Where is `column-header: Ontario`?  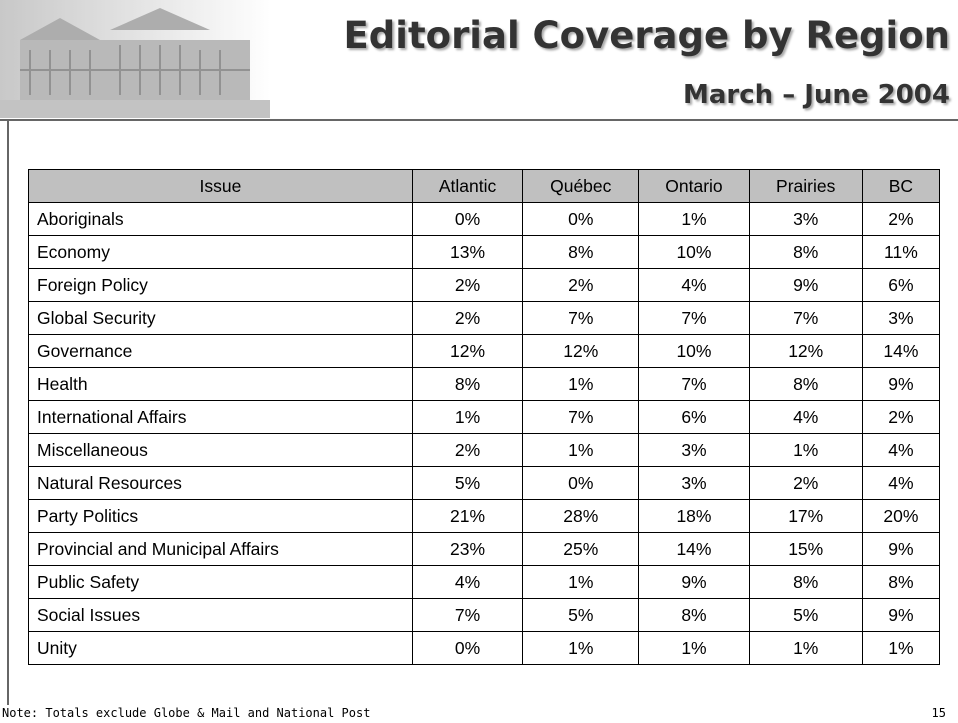 column-header: Ontario is located at coordinates (694, 186).